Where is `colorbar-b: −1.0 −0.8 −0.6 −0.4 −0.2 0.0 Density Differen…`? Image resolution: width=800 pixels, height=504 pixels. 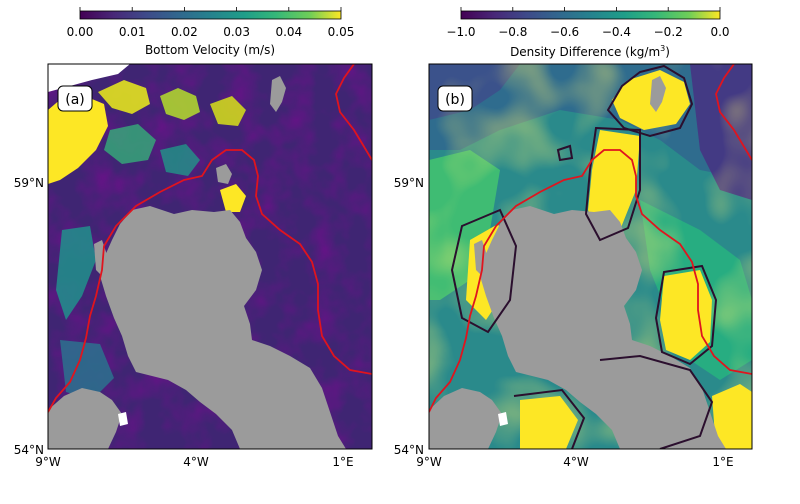
colorbar-b: −1.0 −0.8 −0.6 −0.4 −0.2 0.0 Density Differen… is located at coordinates (588, 33).